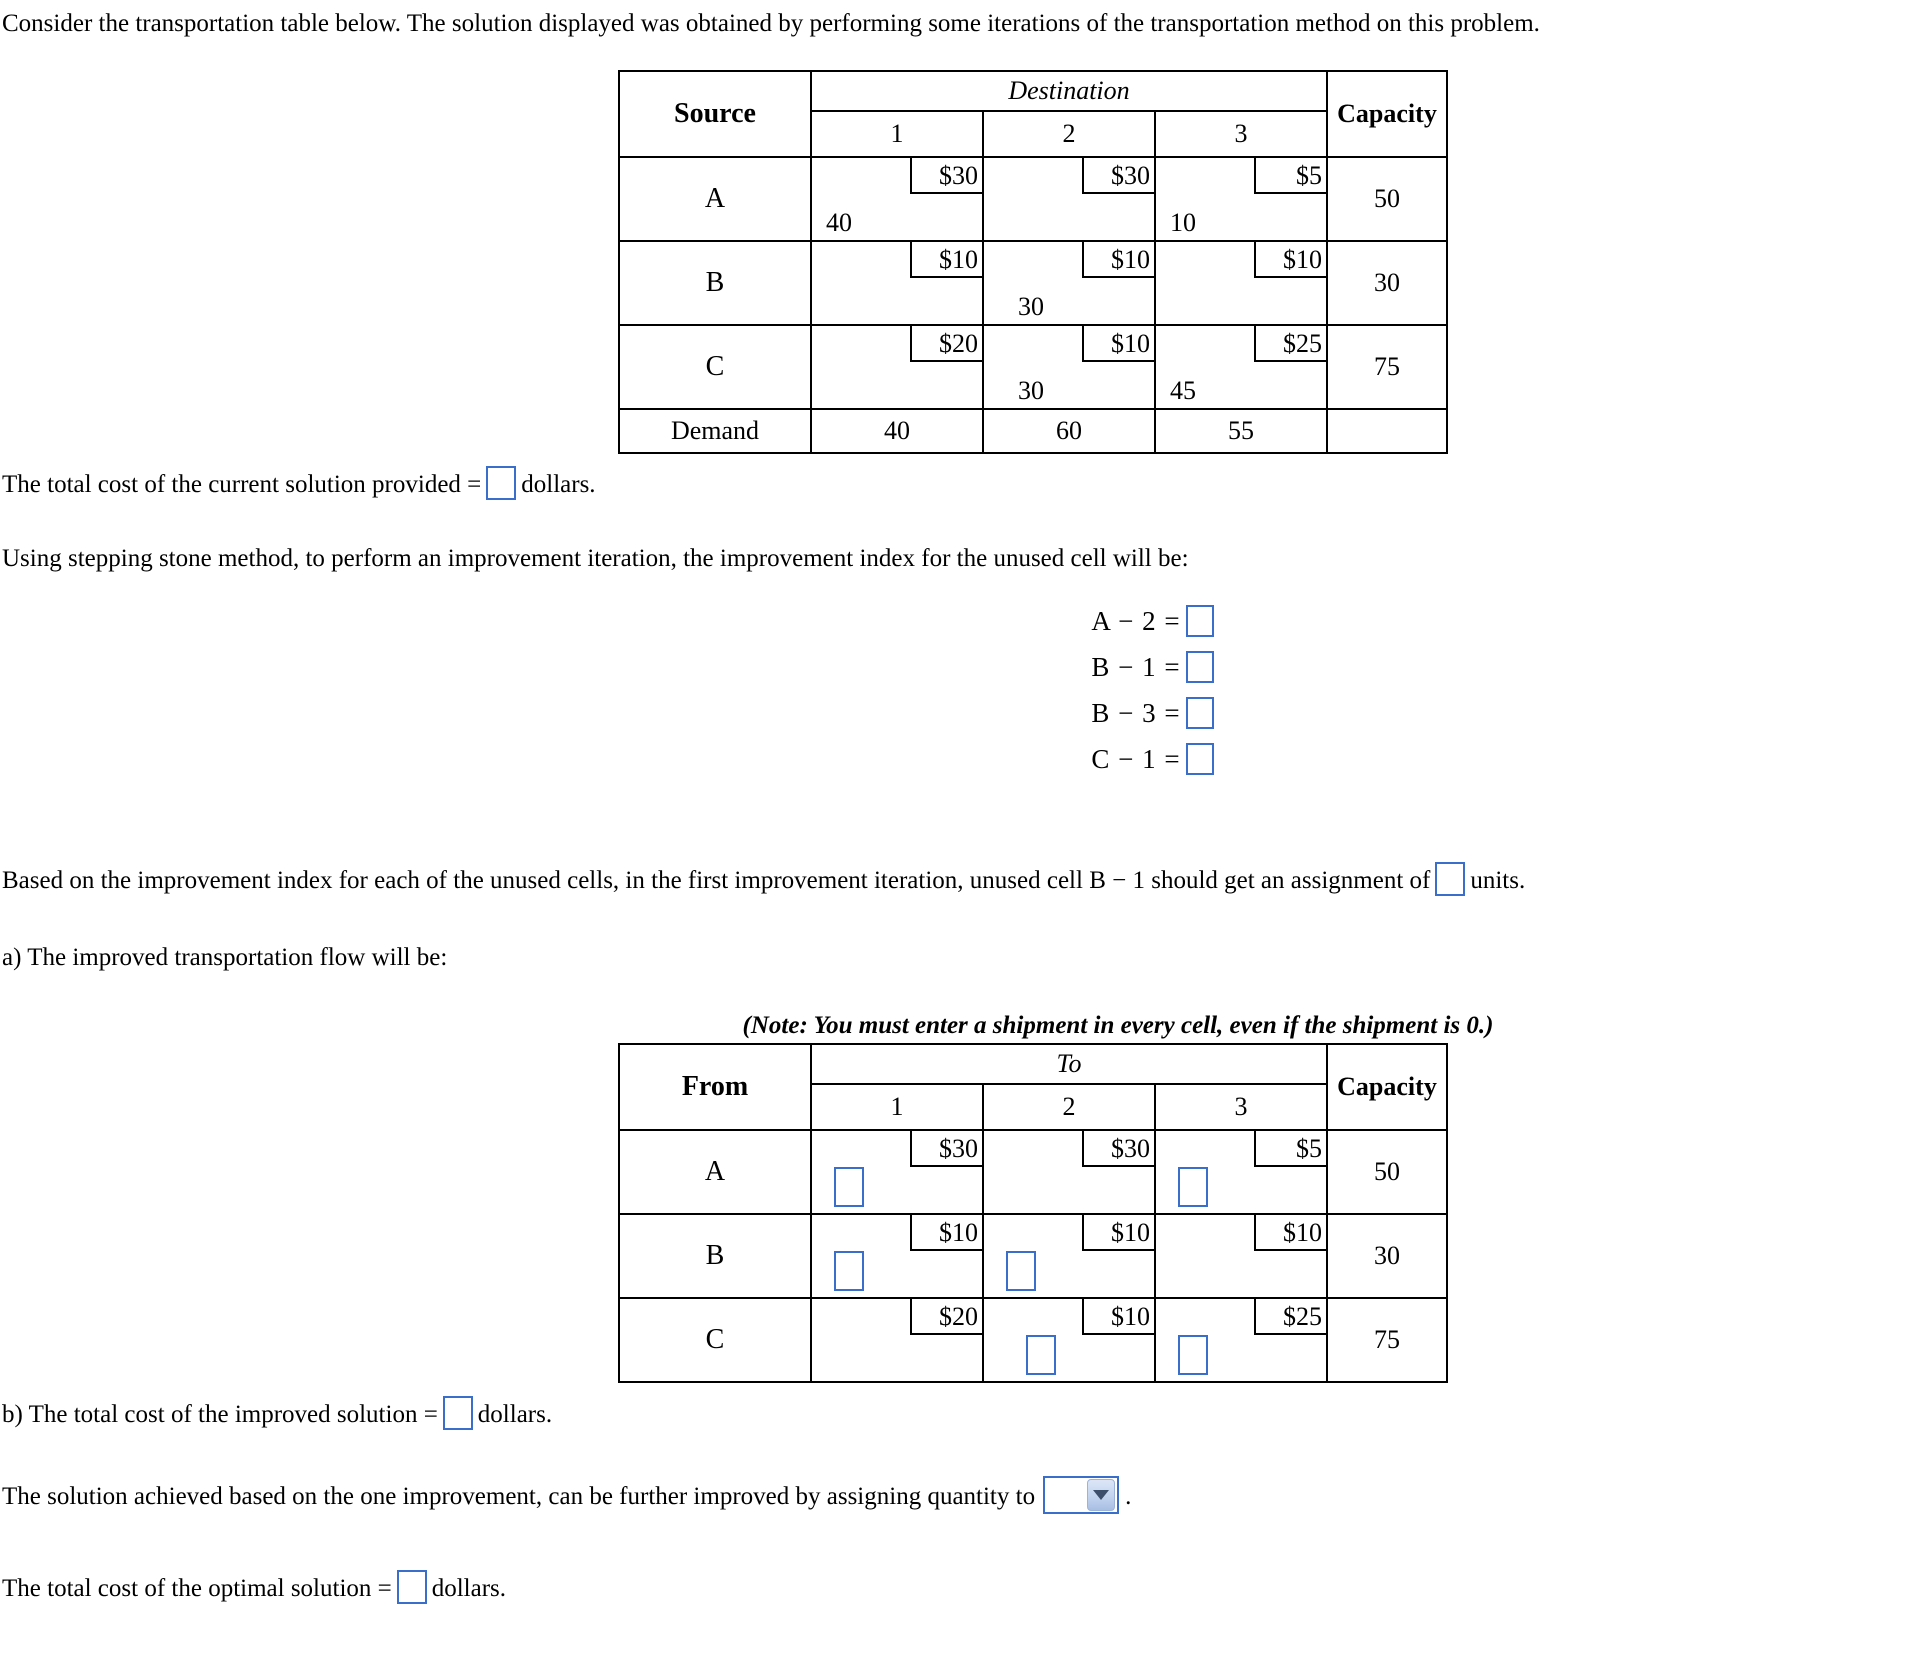 Image resolution: width=1928 pixels, height=1672 pixels. Describe the element at coordinates (1069, 1064) in the screenshot. I see `table2-to-header: To` at that location.